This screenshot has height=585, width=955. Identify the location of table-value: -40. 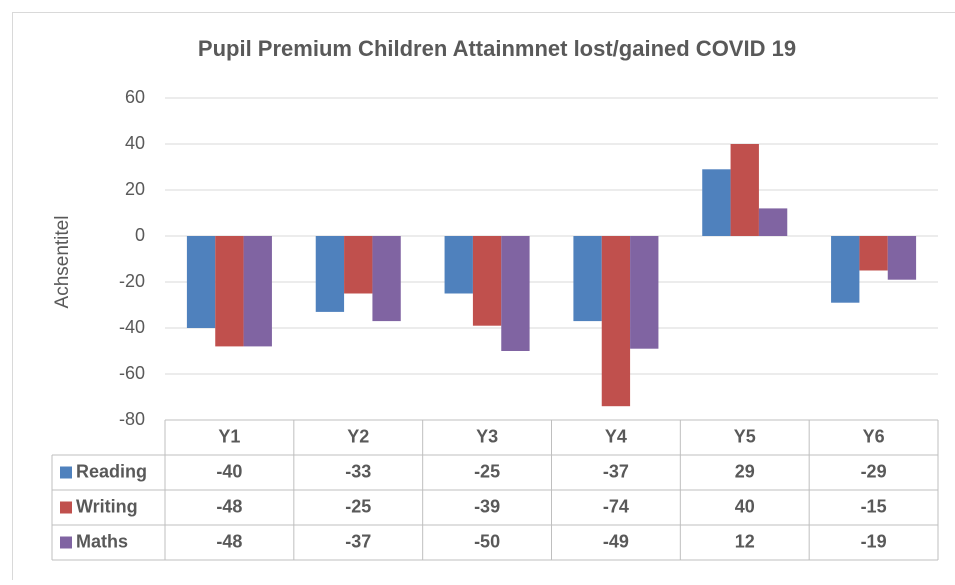
(229, 471).